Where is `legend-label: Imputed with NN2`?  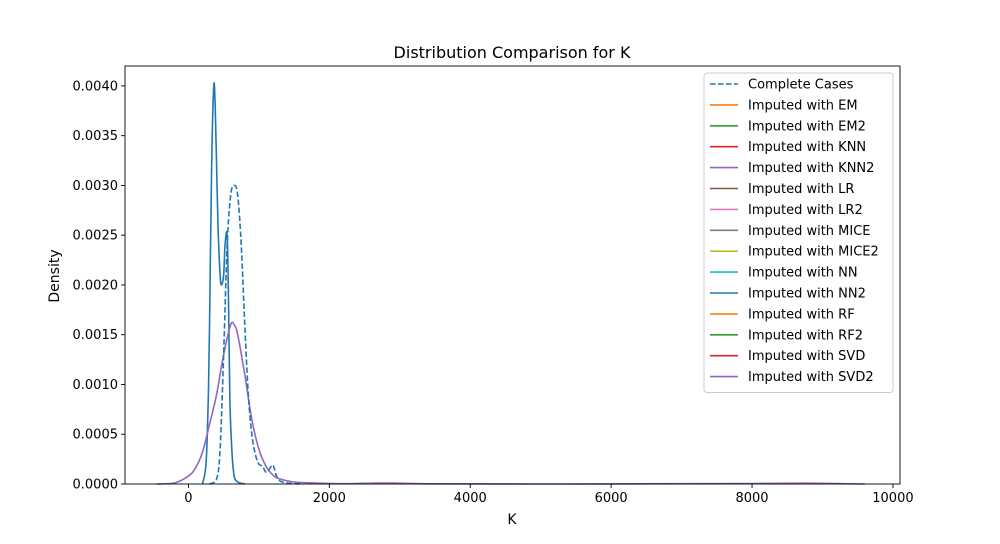 legend-label: Imputed with NN2 is located at coordinates (807, 294).